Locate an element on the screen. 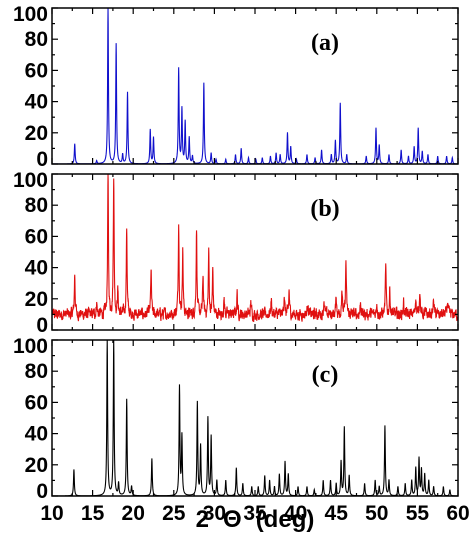 The height and width of the screenshot is (535, 474). theta-symbol: Θ is located at coordinates (232, 519).